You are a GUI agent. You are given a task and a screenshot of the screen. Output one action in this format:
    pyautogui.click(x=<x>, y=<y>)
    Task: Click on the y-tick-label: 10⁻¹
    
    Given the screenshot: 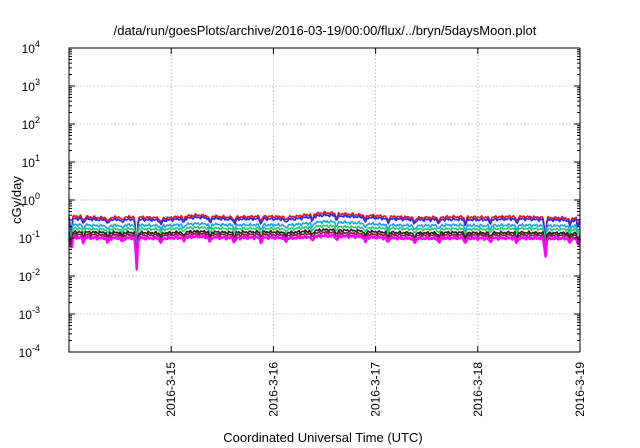 What is the action you would take?
    pyautogui.click(x=29, y=237)
    